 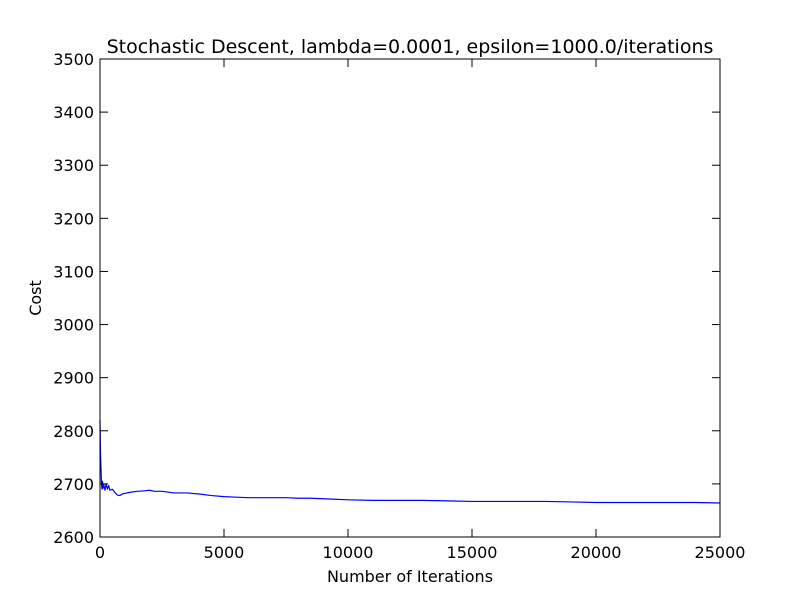 I want to click on y-tick-label: 3400, so click(x=73, y=112).